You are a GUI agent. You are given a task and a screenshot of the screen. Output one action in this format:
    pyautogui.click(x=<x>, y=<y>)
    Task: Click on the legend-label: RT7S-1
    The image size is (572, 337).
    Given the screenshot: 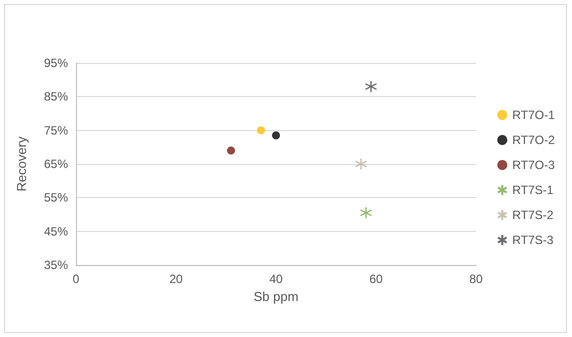 What is the action you would take?
    pyautogui.click(x=533, y=190)
    